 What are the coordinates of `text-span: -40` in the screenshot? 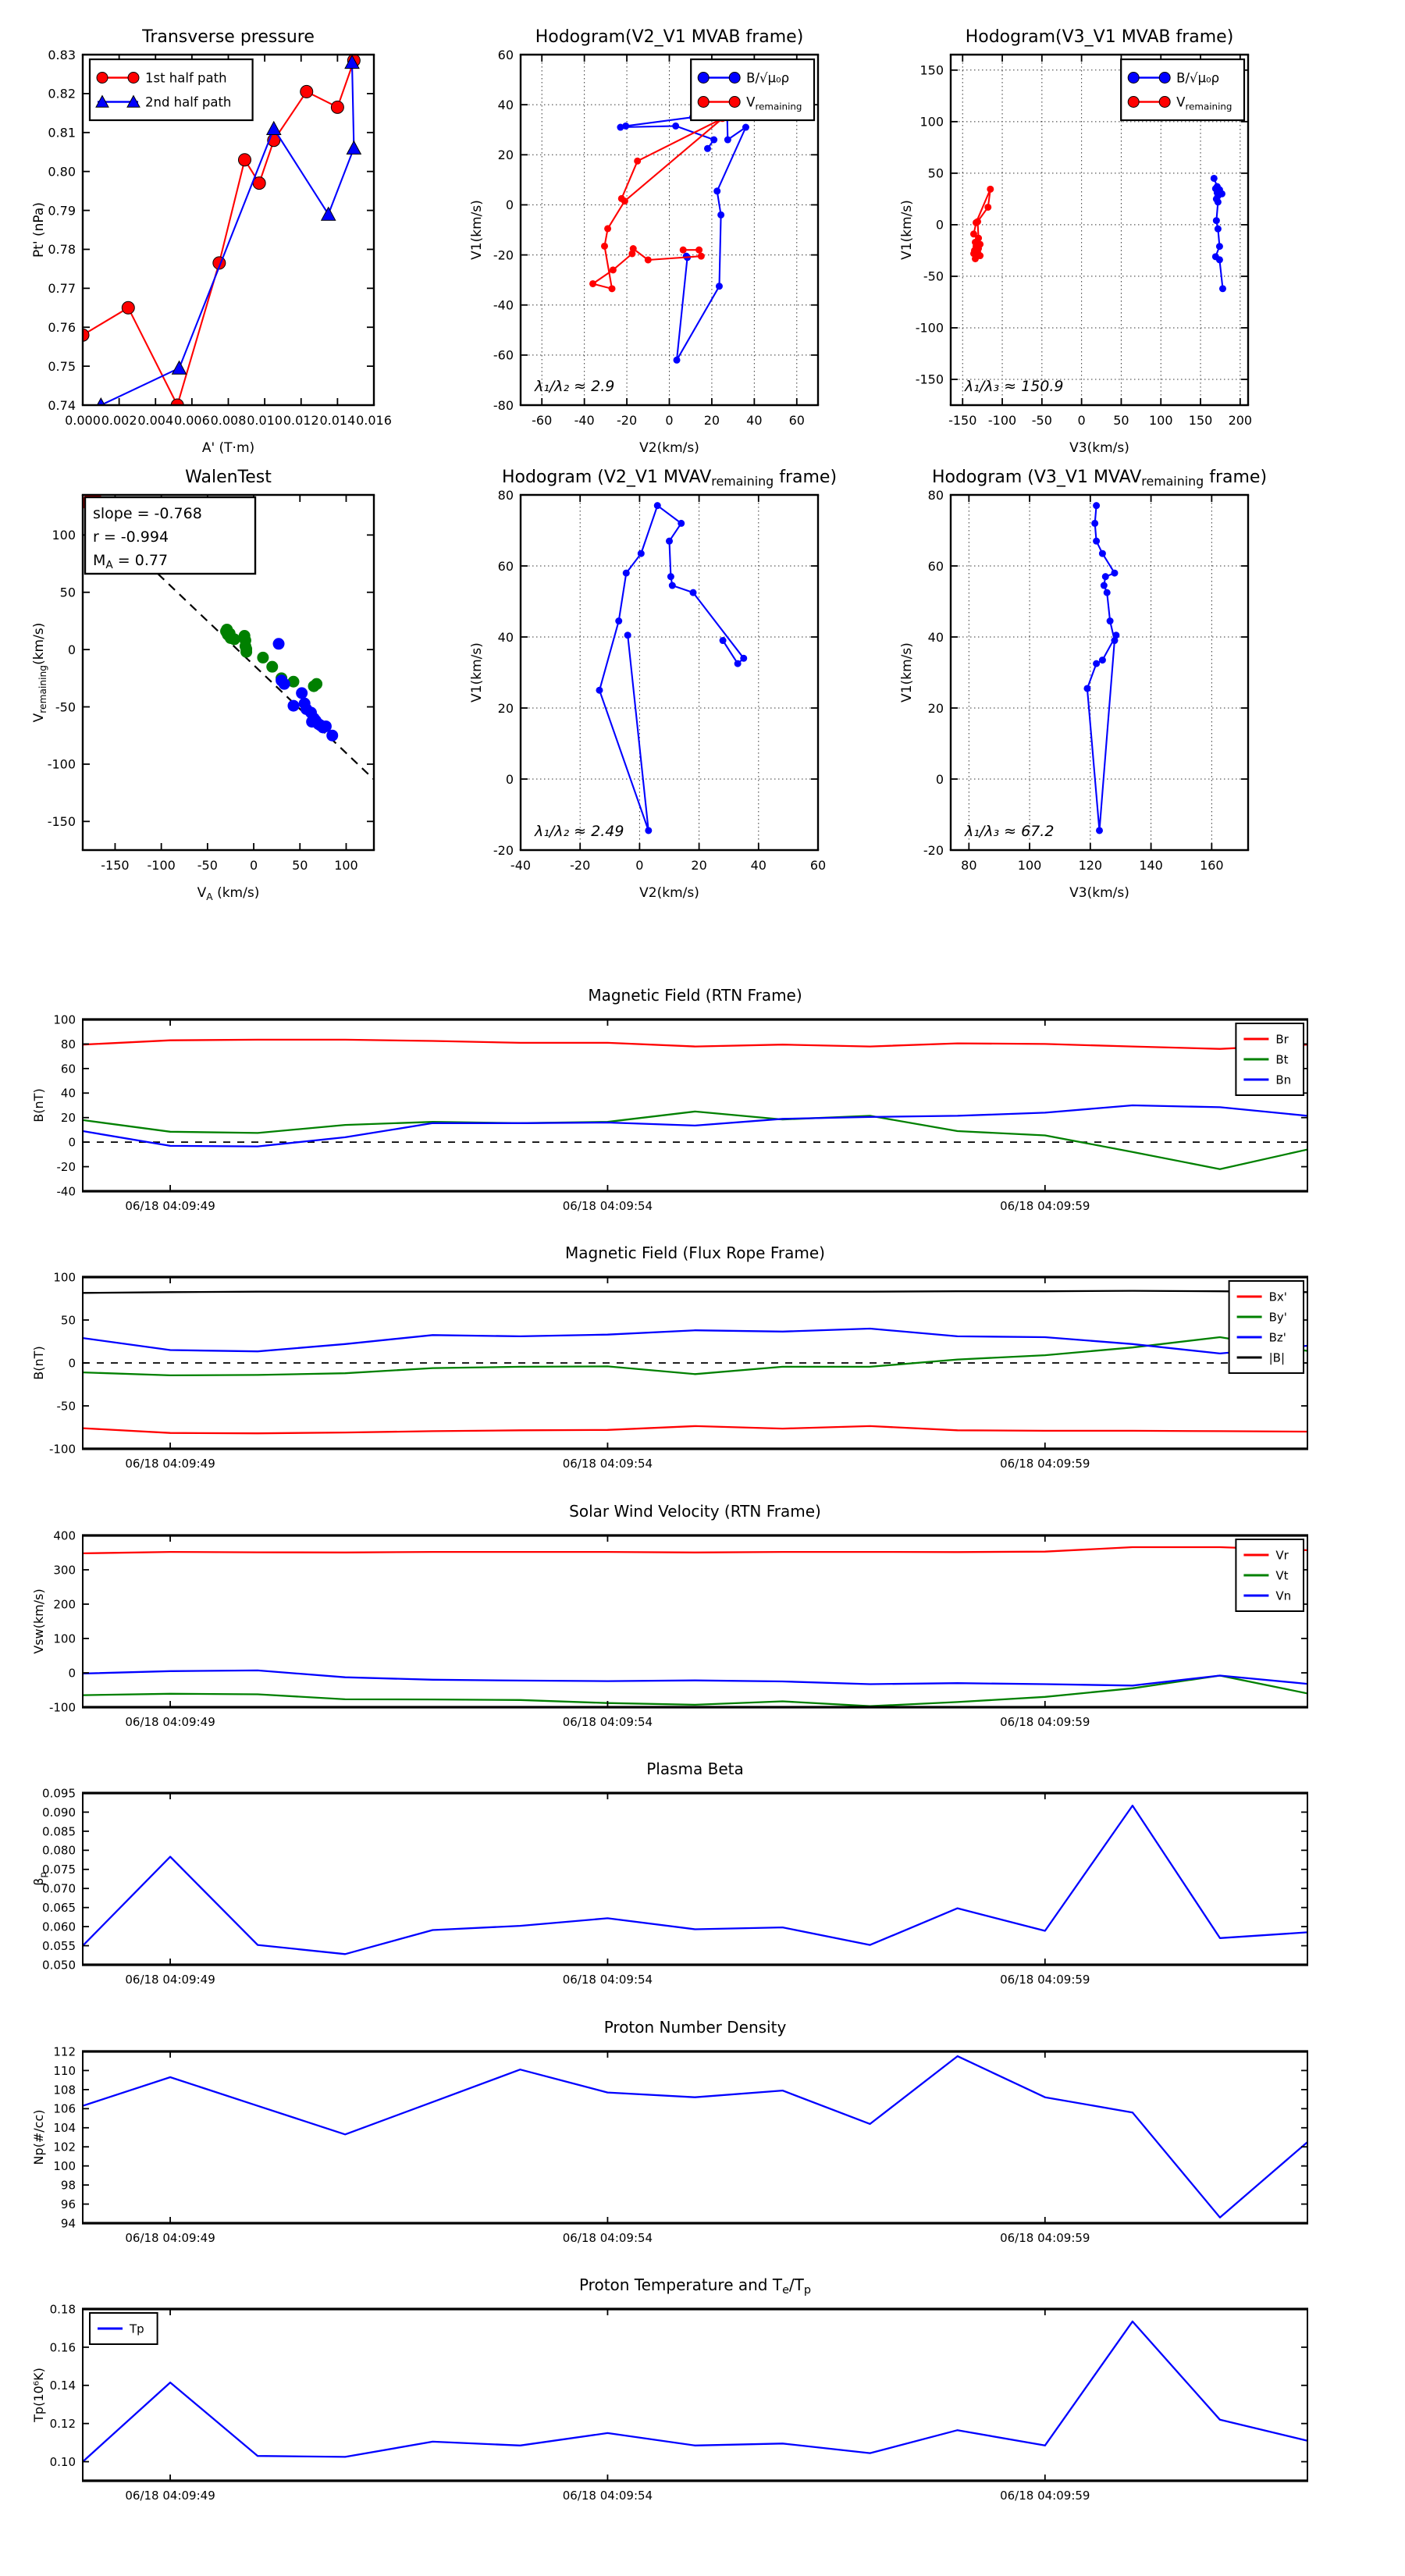 It's located at (504, 304).